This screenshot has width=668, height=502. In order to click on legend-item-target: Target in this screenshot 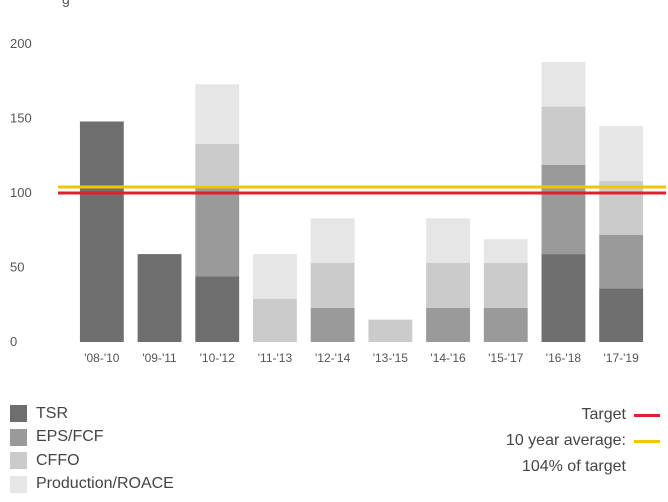, I will do `click(583, 415)`.